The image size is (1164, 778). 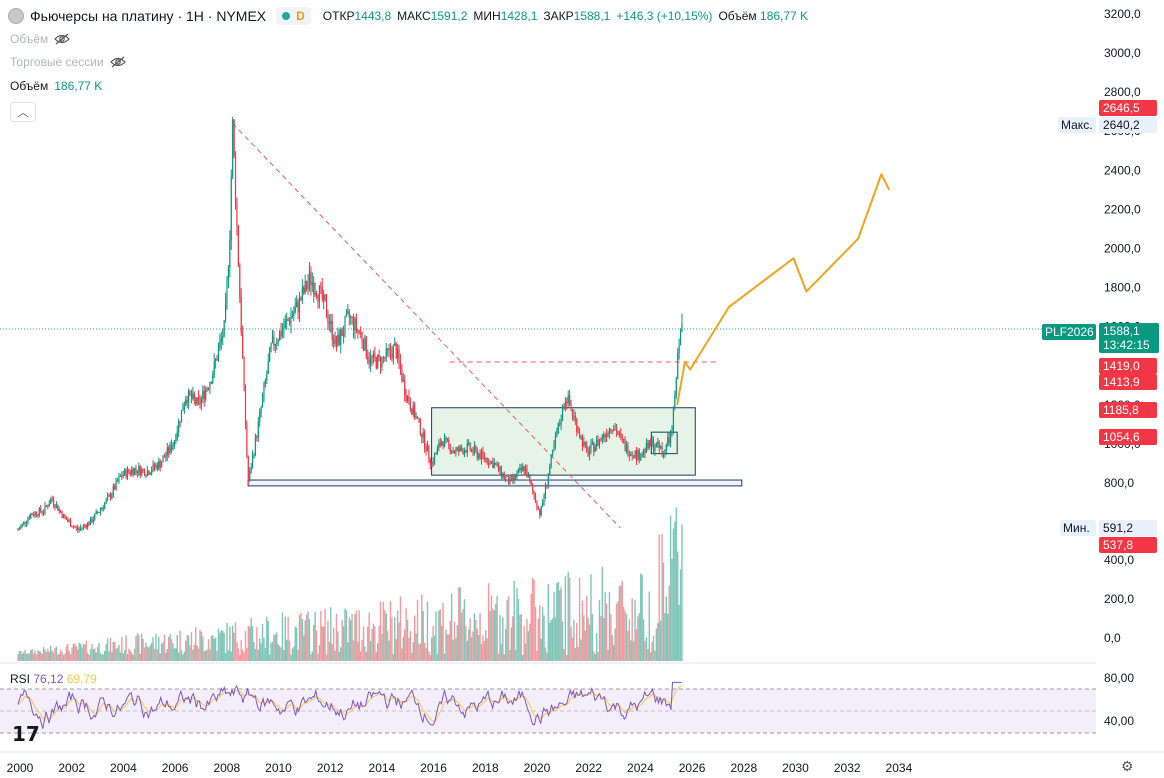 What do you see at coordinates (300, 16) in the screenshot?
I see `data-mode-letter: D` at bounding box center [300, 16].